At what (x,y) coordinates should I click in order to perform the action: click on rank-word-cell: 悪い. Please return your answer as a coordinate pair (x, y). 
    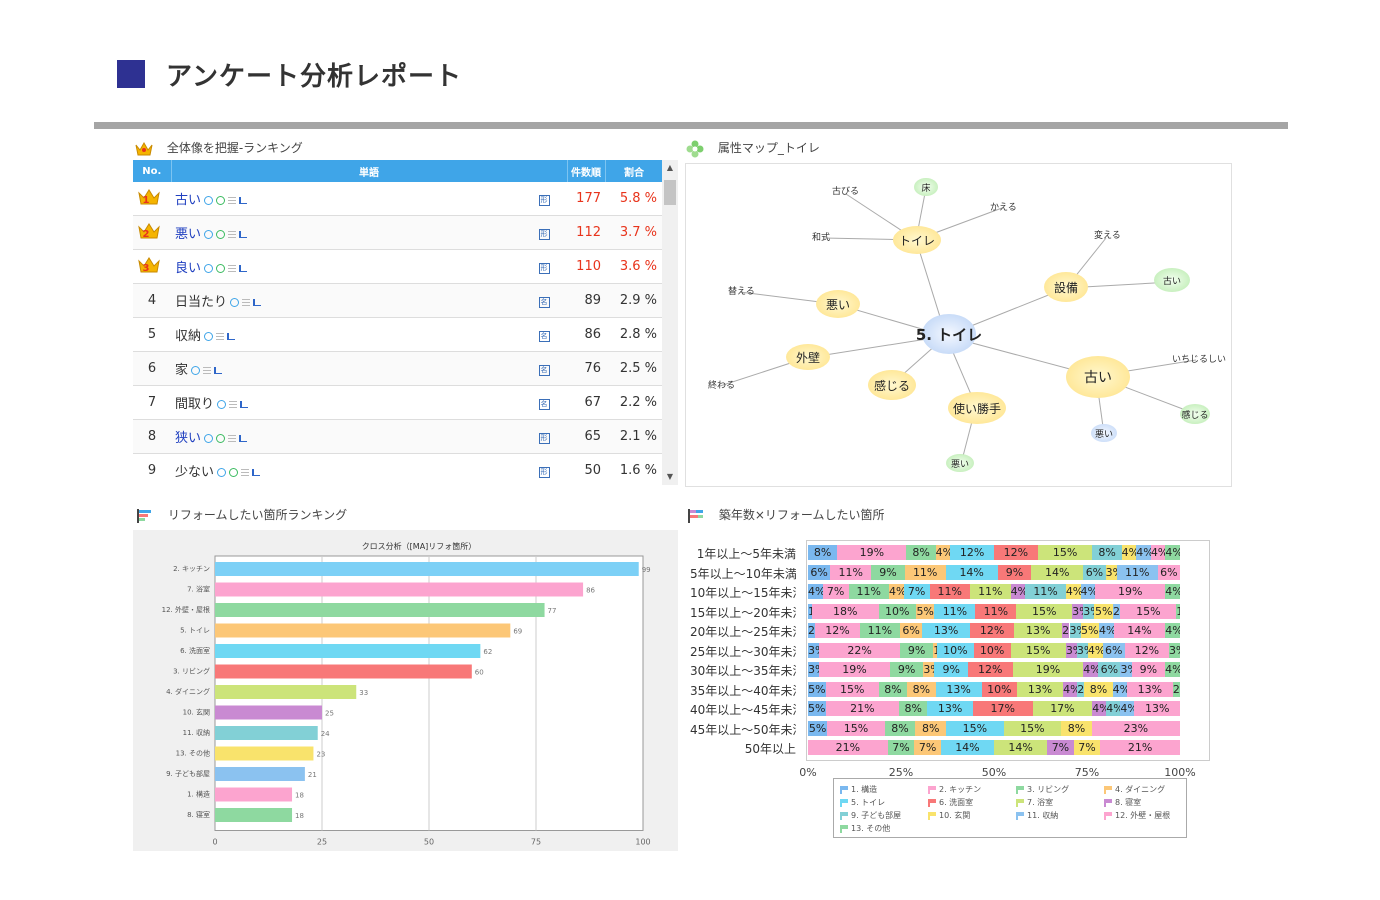
    Looking at the image, I should click on (346, 232).